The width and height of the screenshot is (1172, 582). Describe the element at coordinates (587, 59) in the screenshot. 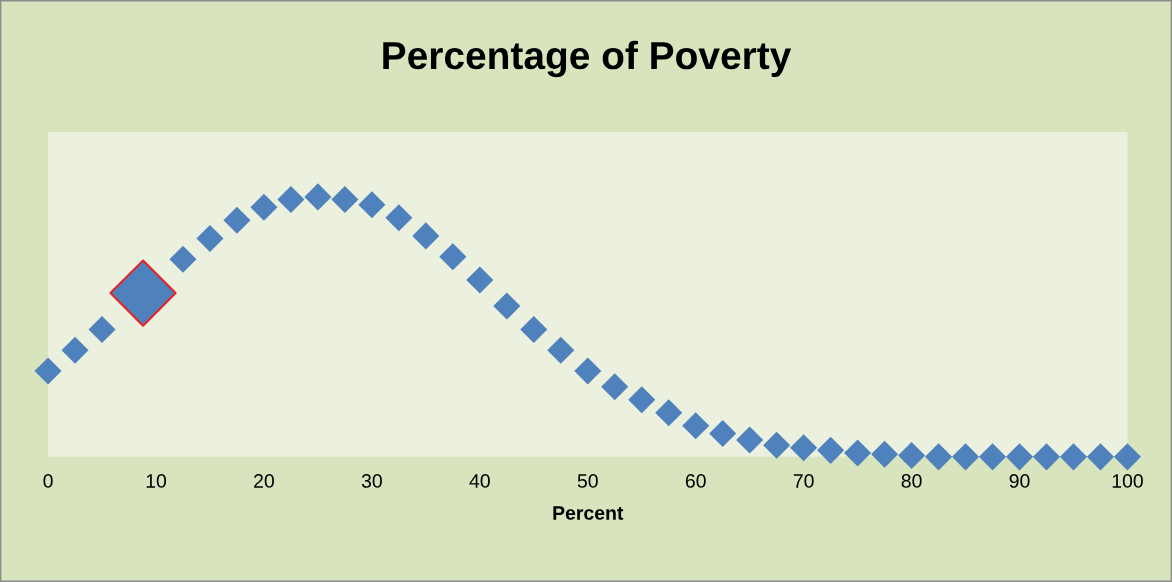

I see `chart-title: Percentage of Poverty` at that location.